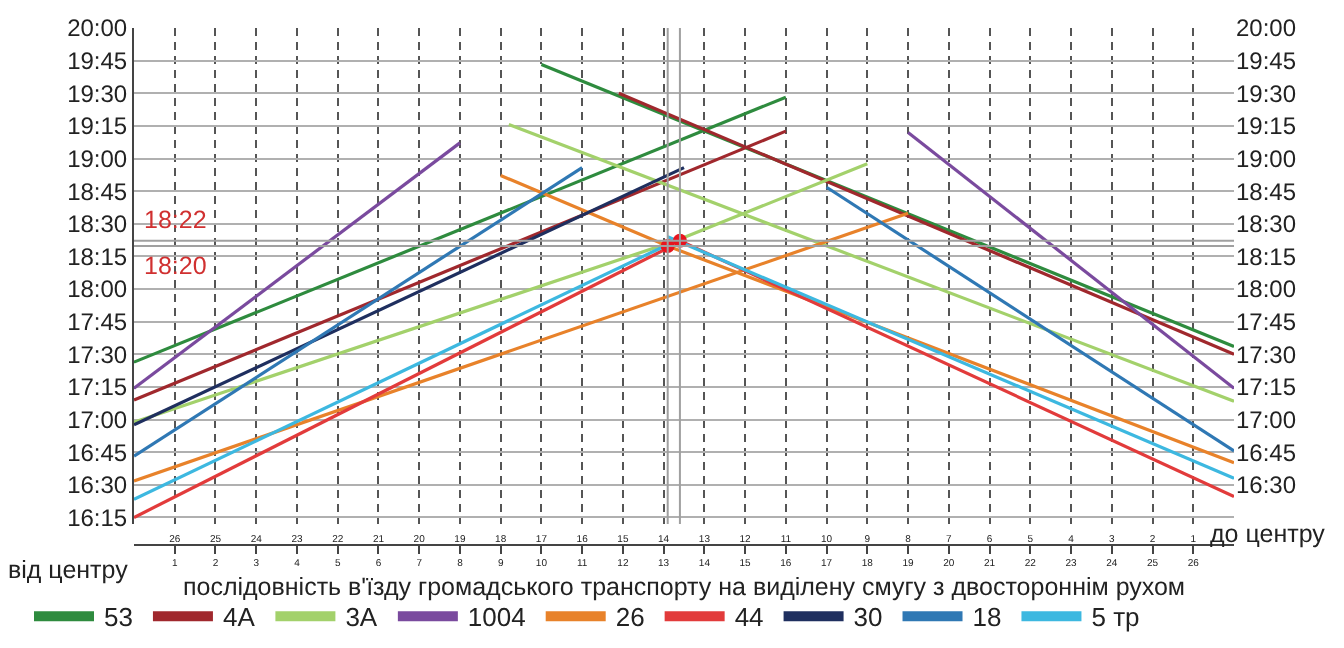  Describe the element at coordinates (684, 586) in the screenshot. I see `x-axis-title: послідовність в'їзду громадського транспорту на виділену смугу з двостороннім рухом` at that location.